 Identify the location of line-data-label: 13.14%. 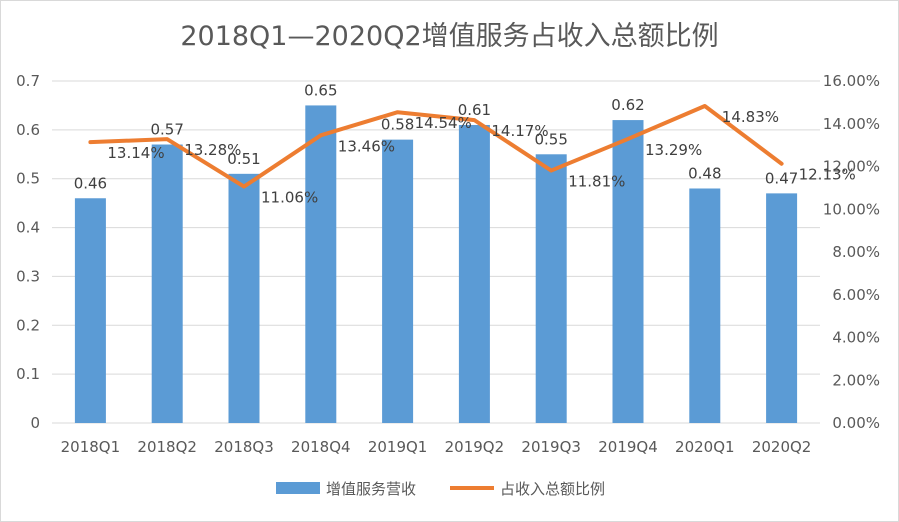
(135, 153).